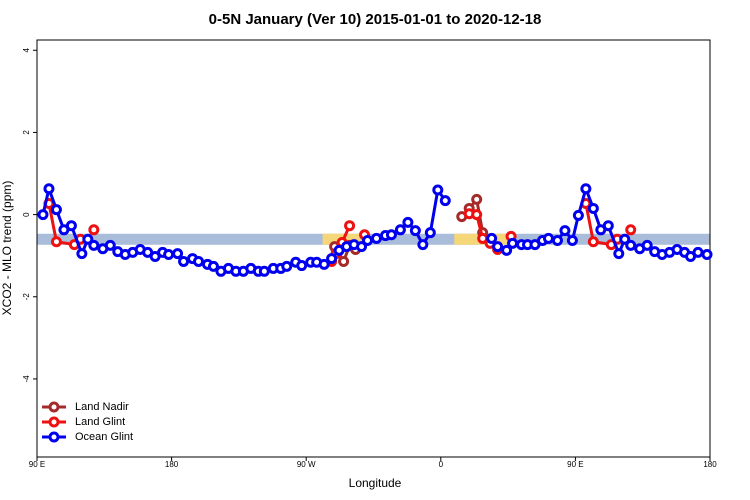  I want to click on x-tick-label: 90 W, so click(306, 464).